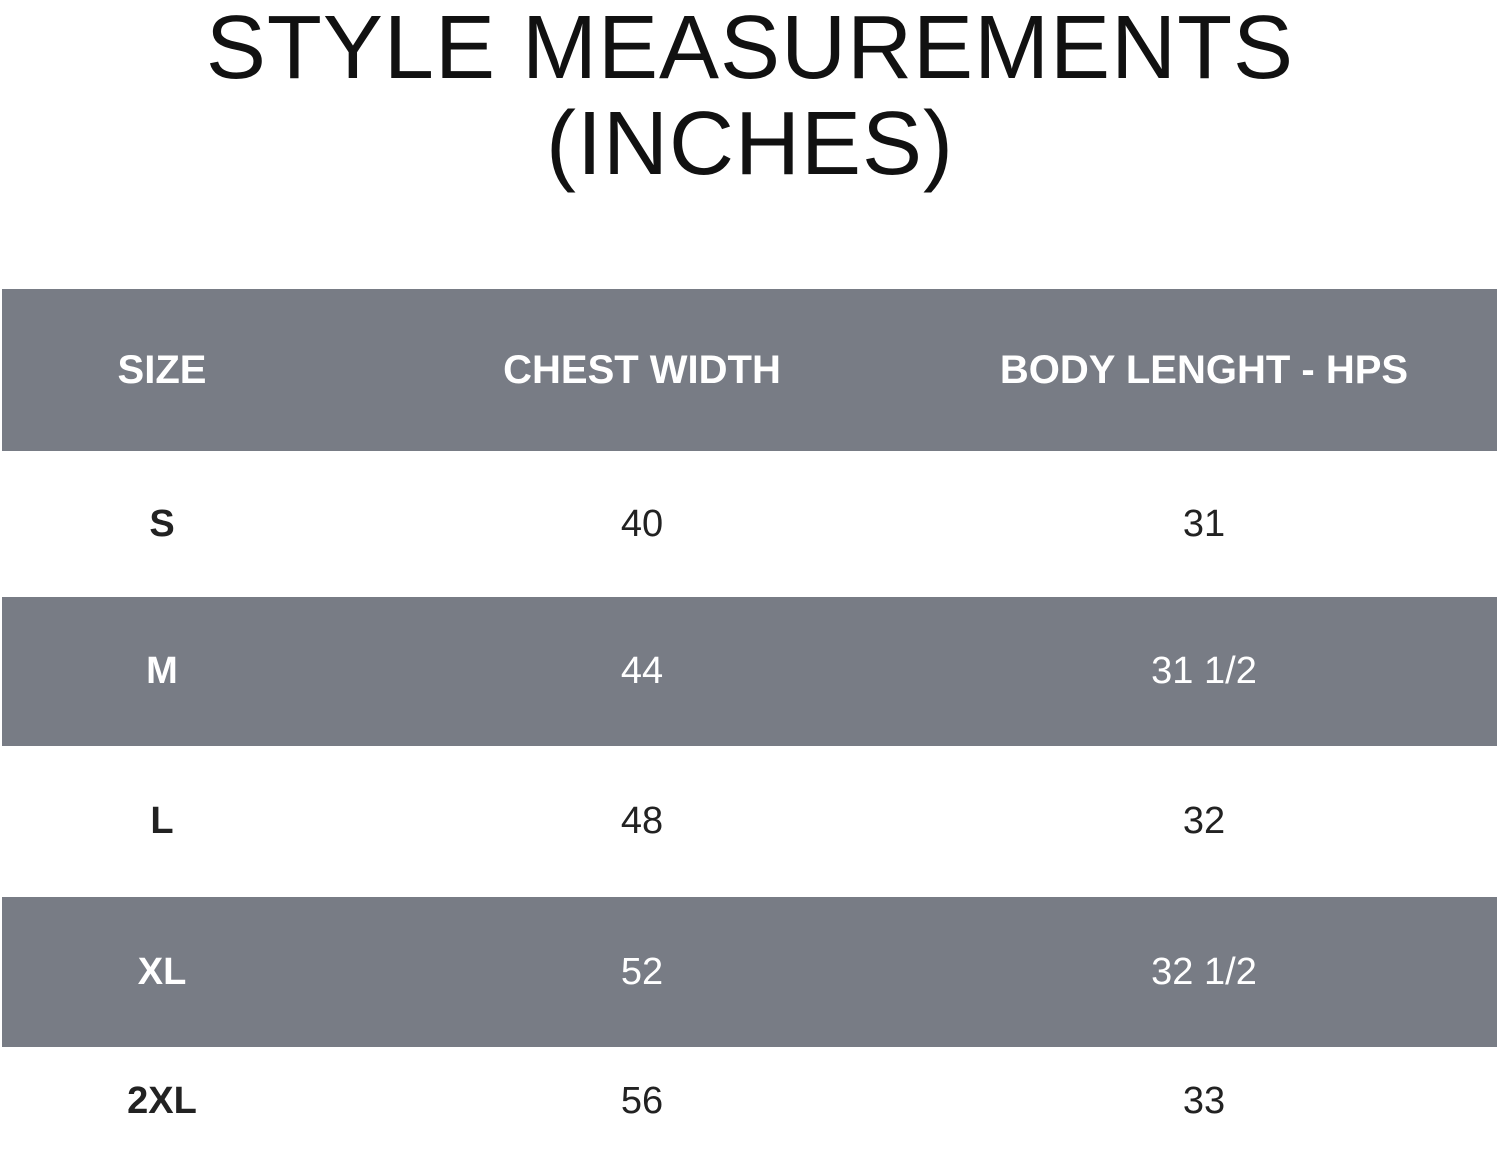 This screenshot has height=1156, width=1500. I want to click on cell: 52, so click(642, 971).